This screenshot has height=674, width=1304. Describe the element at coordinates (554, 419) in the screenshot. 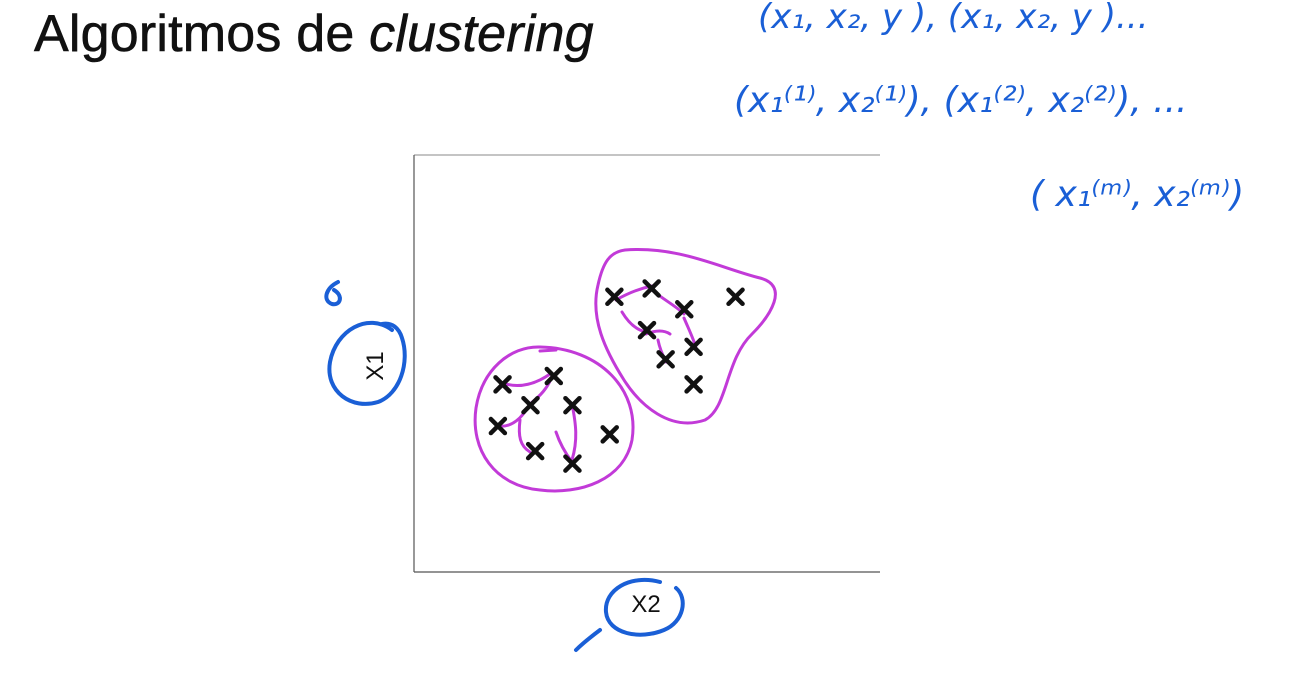

I see `cluster-1-outline` at that location.